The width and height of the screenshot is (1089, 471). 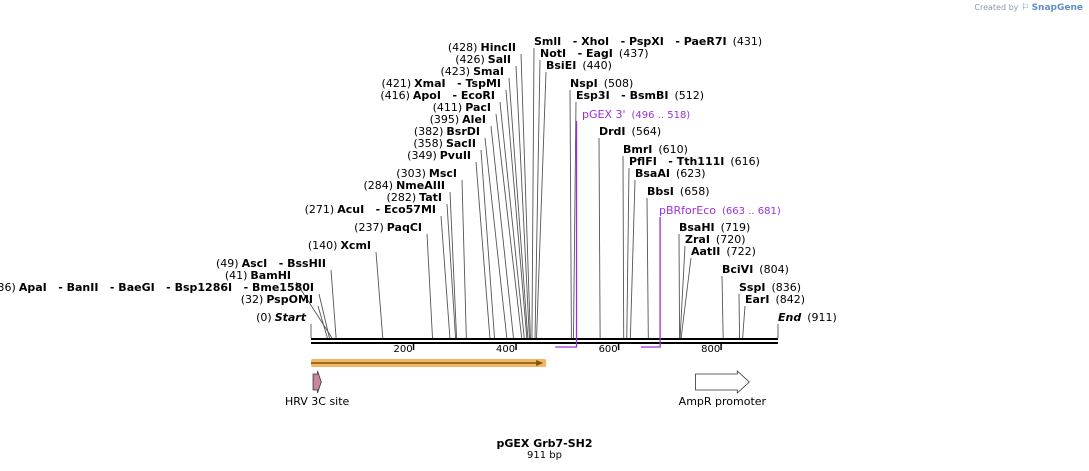 I want to click on site-label-bsah: BsaHI (719), so click(x=714, y=228).